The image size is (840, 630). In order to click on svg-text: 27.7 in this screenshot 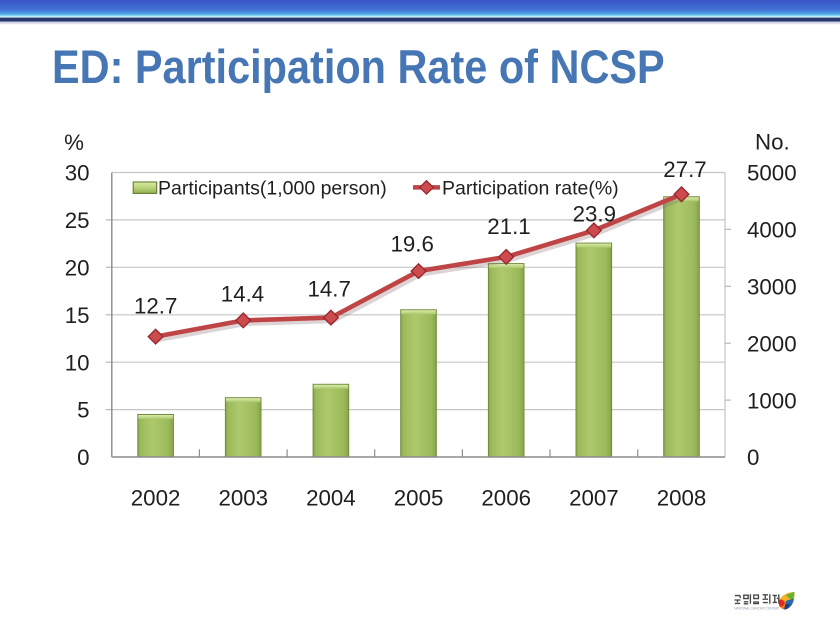, I will do `click(684, 169)`.